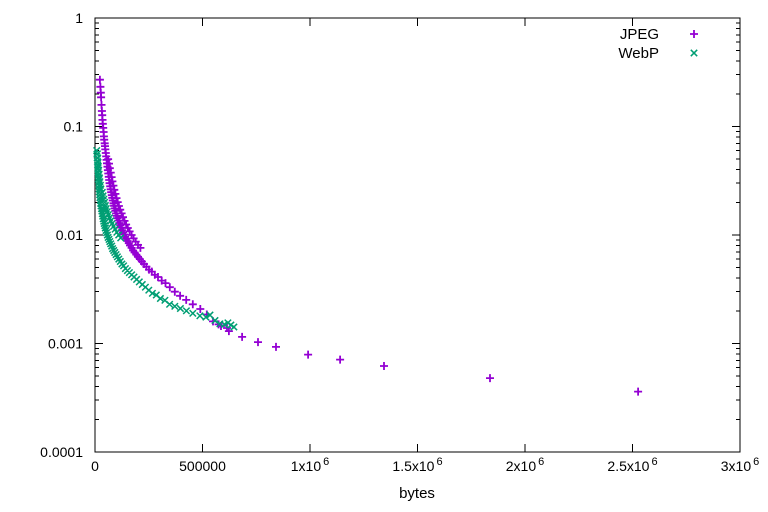 Image resolution: width=768 pixels, height=512 pixels. What do you see at coordinates (74, 127) in the screenshot?
I see `y-tick-label: 0.1` at bounding box center [74, 127].